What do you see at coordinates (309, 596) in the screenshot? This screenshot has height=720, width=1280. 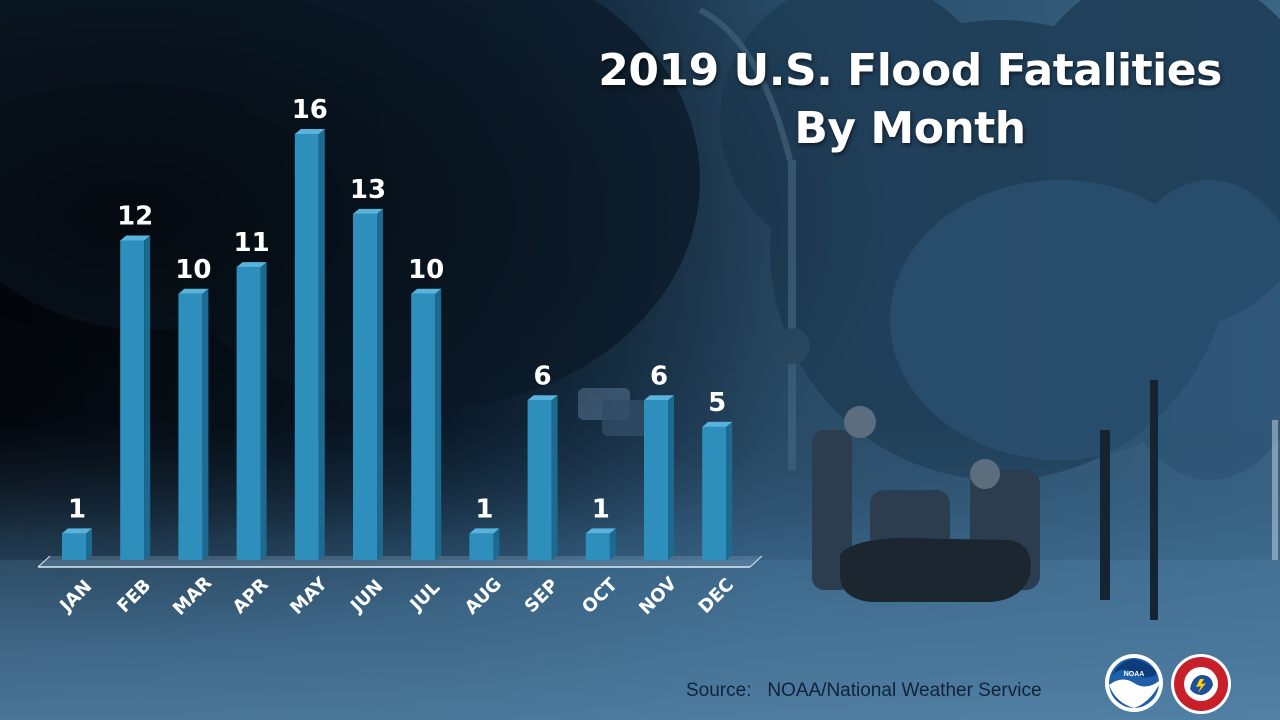 I see `x-tick-label-may: MAY` at bounding box center [309, 596].